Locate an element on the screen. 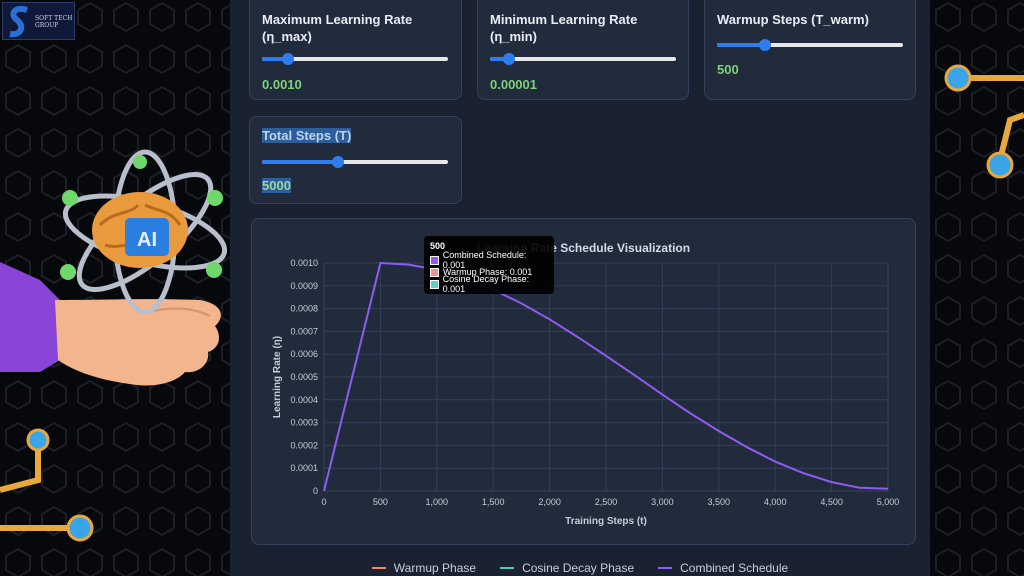  control-value: 0.0010 is located at coordinates (282, 84).